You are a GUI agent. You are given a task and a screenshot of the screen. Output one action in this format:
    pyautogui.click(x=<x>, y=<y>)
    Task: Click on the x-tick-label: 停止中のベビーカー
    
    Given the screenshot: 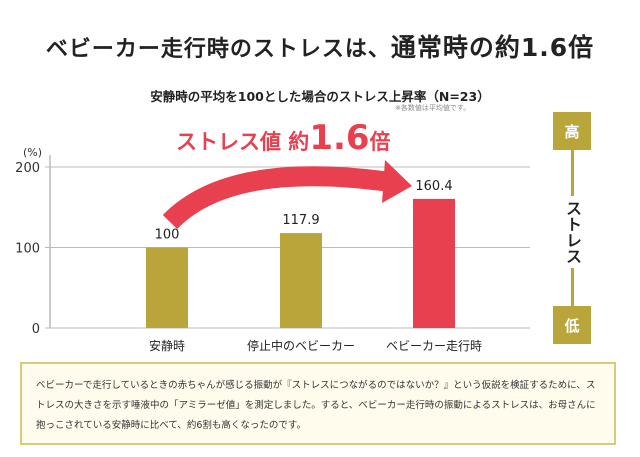 What is the action you would take?
    pyautogui.click(x=301, y=345)
    